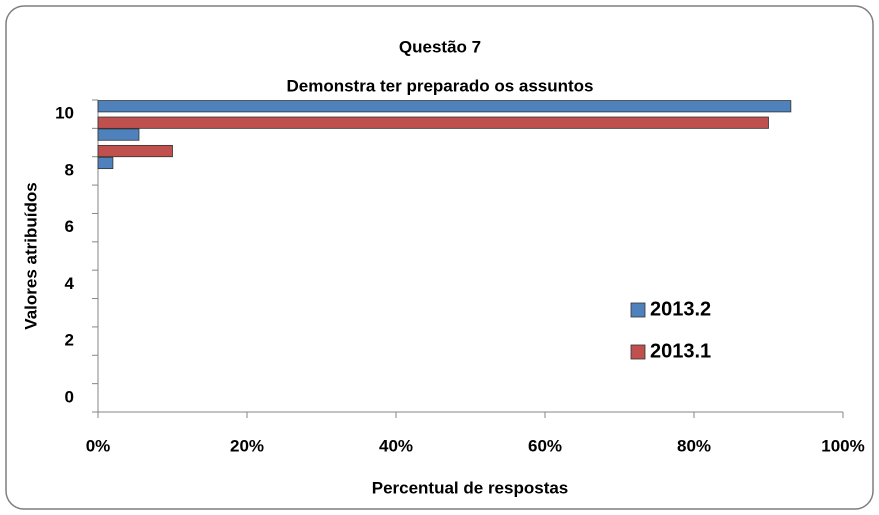 The width and height of the screenshot is (879, 515). What do you see at coordinates (69, 396) in the screenshot?
I see `y-tick-label: 0` at bounding box center [69, 396].